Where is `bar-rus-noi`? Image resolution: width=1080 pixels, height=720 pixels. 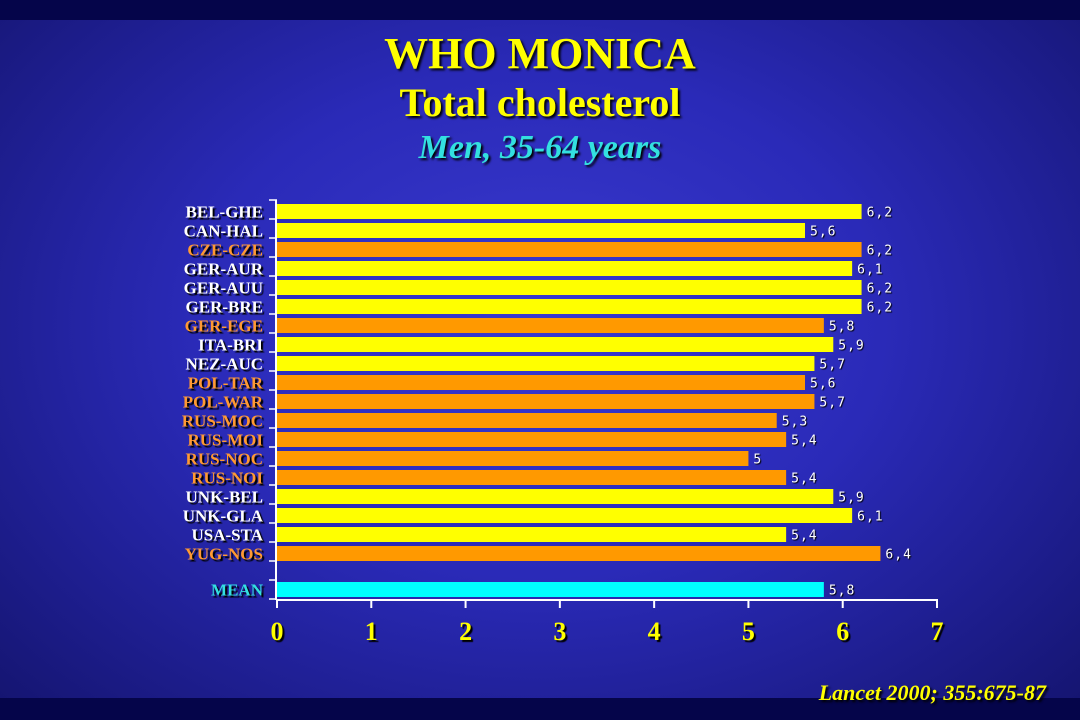 bar-rus-noi is located at coordinates (532, 477).